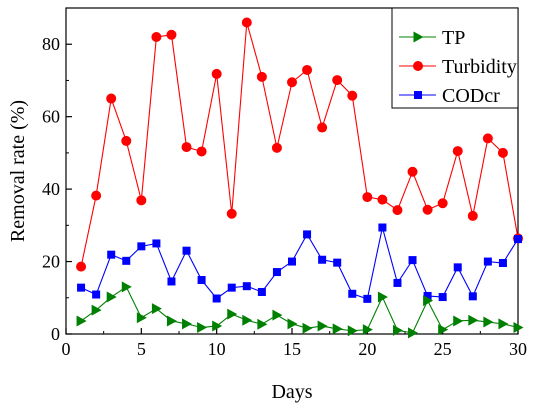  I want to click on x-tick-label: 30, so click(518, 349).